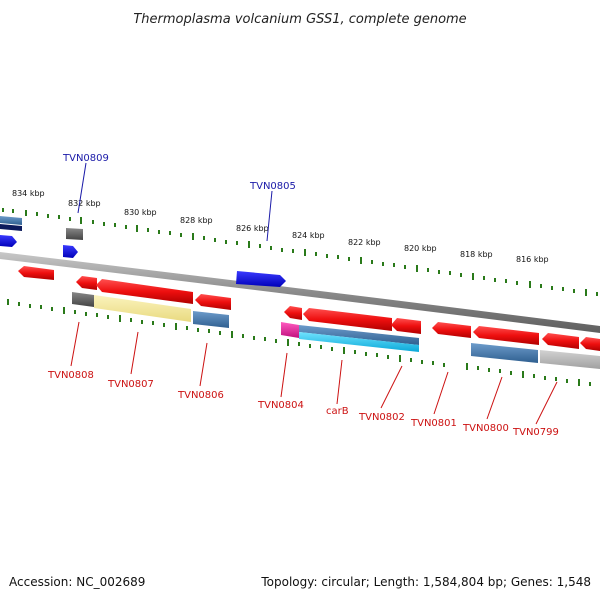 This screenshot has width=600, height=600. I want to click on gene-label-tvn0799: TVN0799, so click(535, 432).